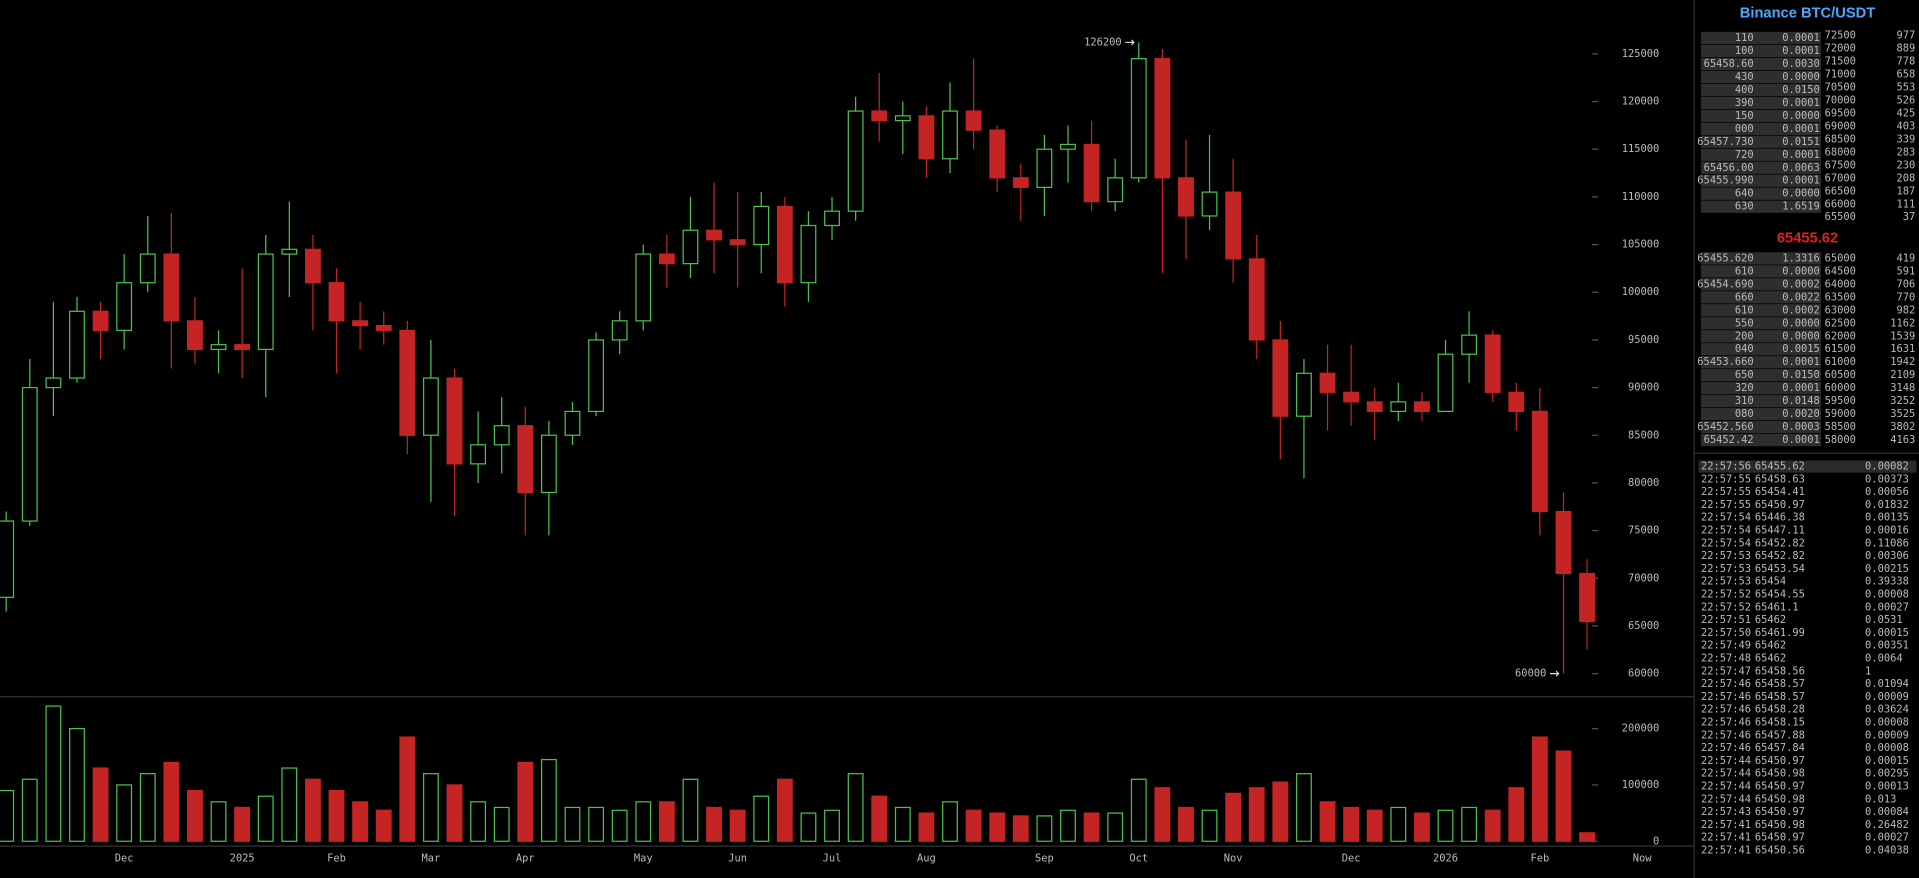 Image resolution: width=1919 pixels, height=878 pixels. Describe the element at coordinates (1744, 103) in the screenshot. I see `book-price: 390` at that location.